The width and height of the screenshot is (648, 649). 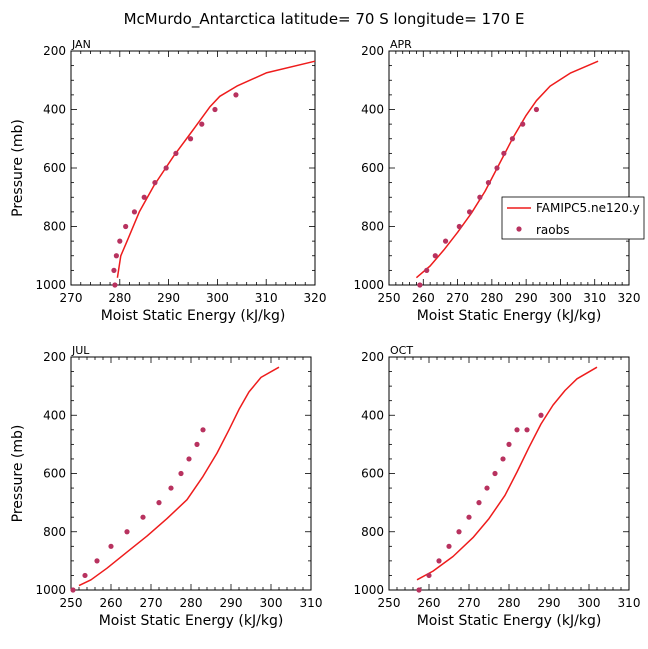 What do you see at coordinates (401, 44) in the screenshot?
I see `panel-label-apr: APR` at bounding box center [401, 44].